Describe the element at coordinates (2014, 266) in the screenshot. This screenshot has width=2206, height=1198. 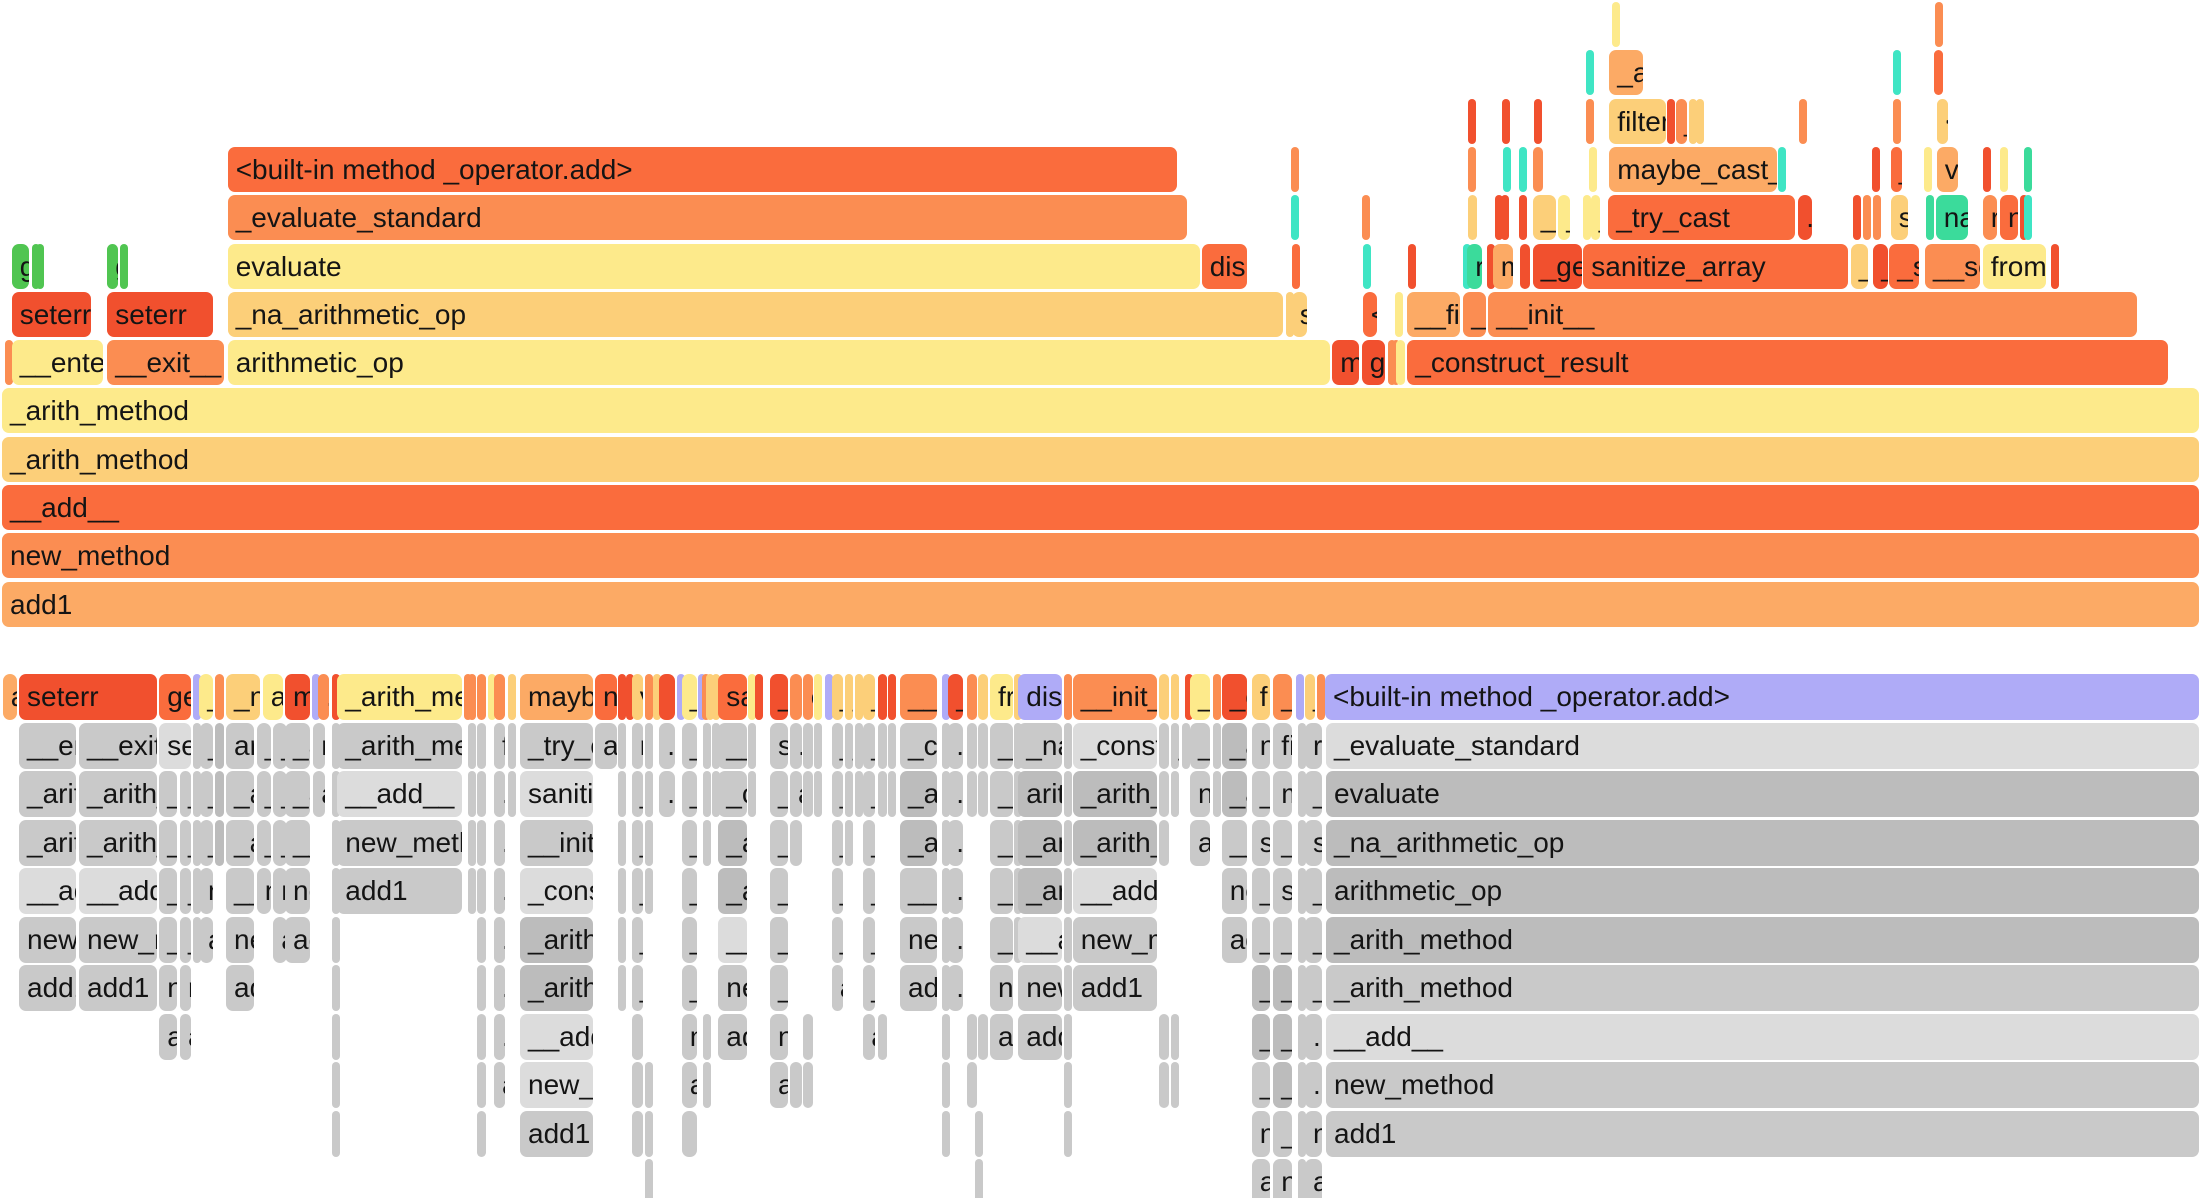
I see `flame-frame-from_: from_` at that location.